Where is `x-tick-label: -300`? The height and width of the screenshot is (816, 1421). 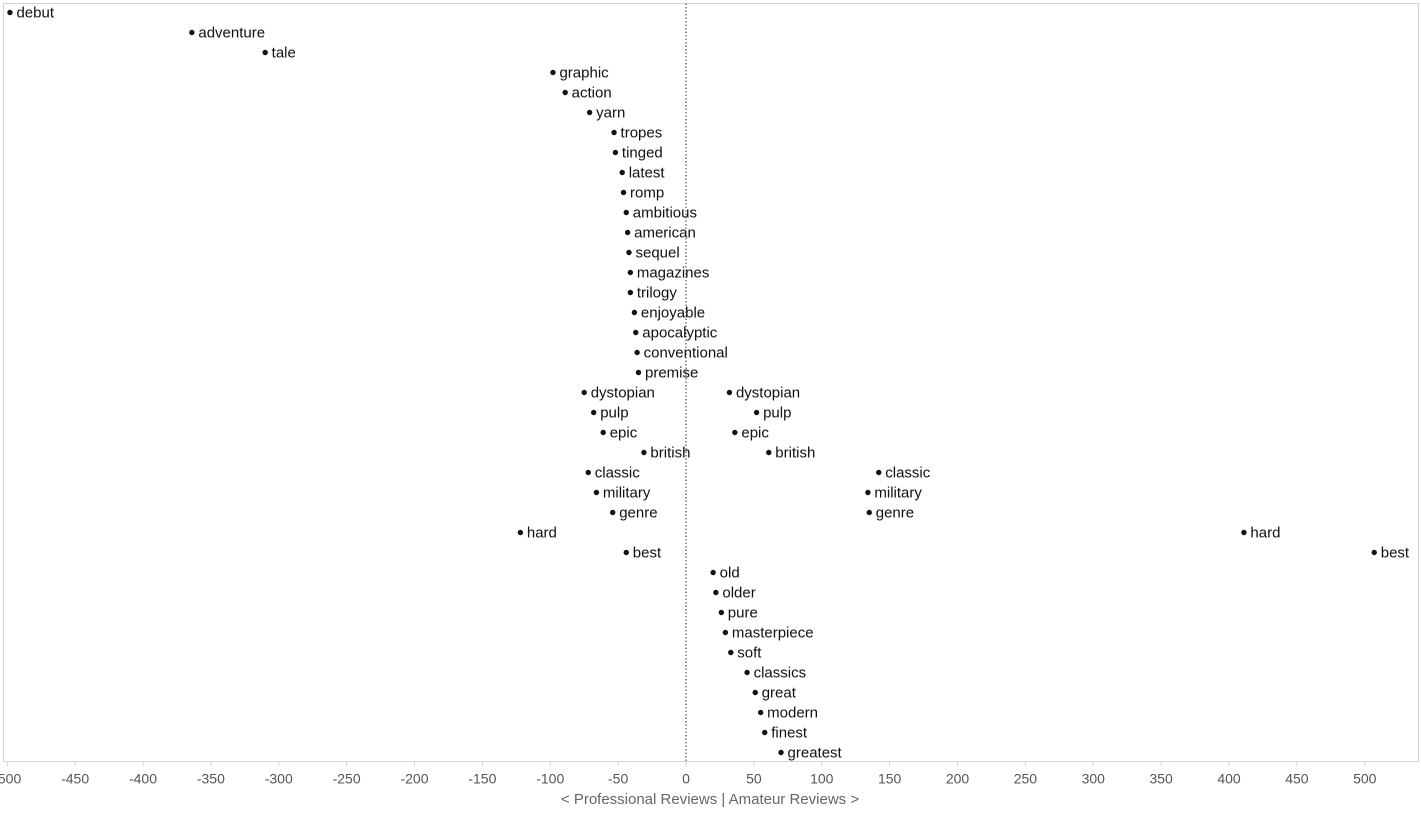
x-tick-label: -300 is located at coordinates (279, 779).